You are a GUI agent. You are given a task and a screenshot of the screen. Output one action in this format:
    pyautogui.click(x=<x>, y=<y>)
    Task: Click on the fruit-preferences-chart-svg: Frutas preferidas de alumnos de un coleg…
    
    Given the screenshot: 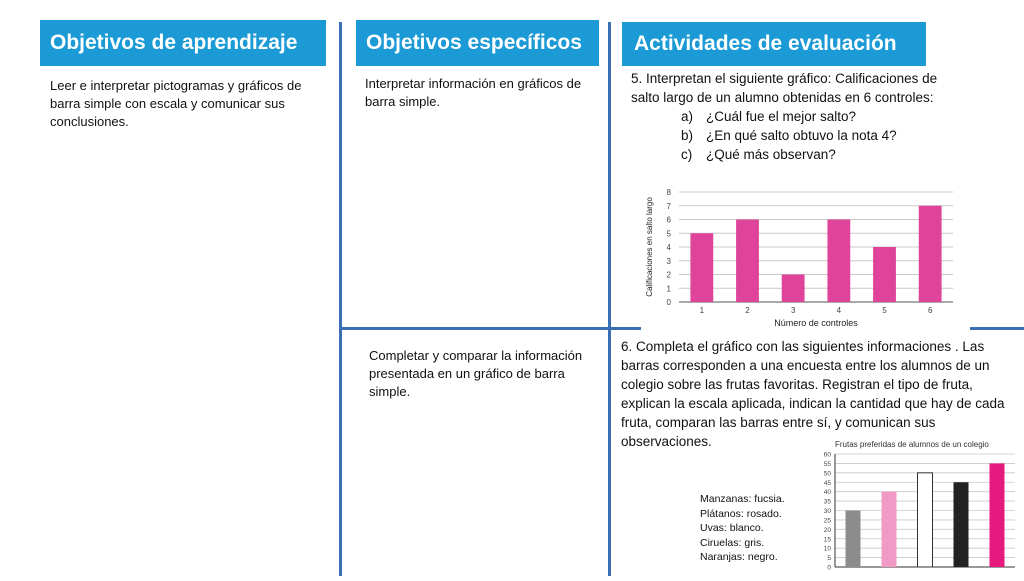 What is the action you would take?
    pyautogui.click(x=919, y=506)
    